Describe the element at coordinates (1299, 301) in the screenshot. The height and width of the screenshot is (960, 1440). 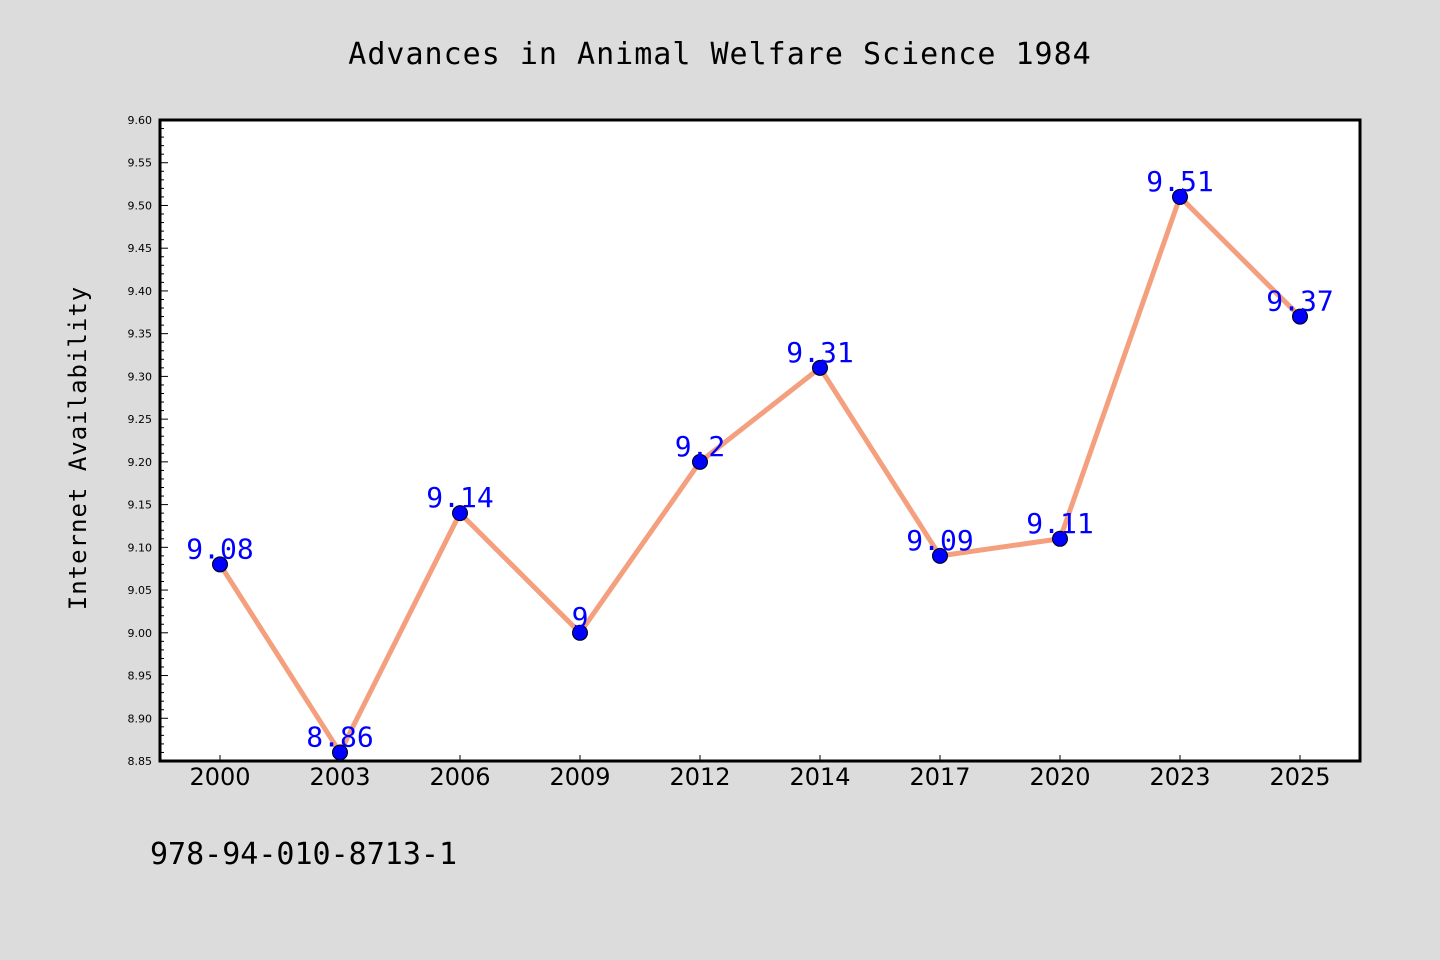
I see `data-label: 9.37` at that location.